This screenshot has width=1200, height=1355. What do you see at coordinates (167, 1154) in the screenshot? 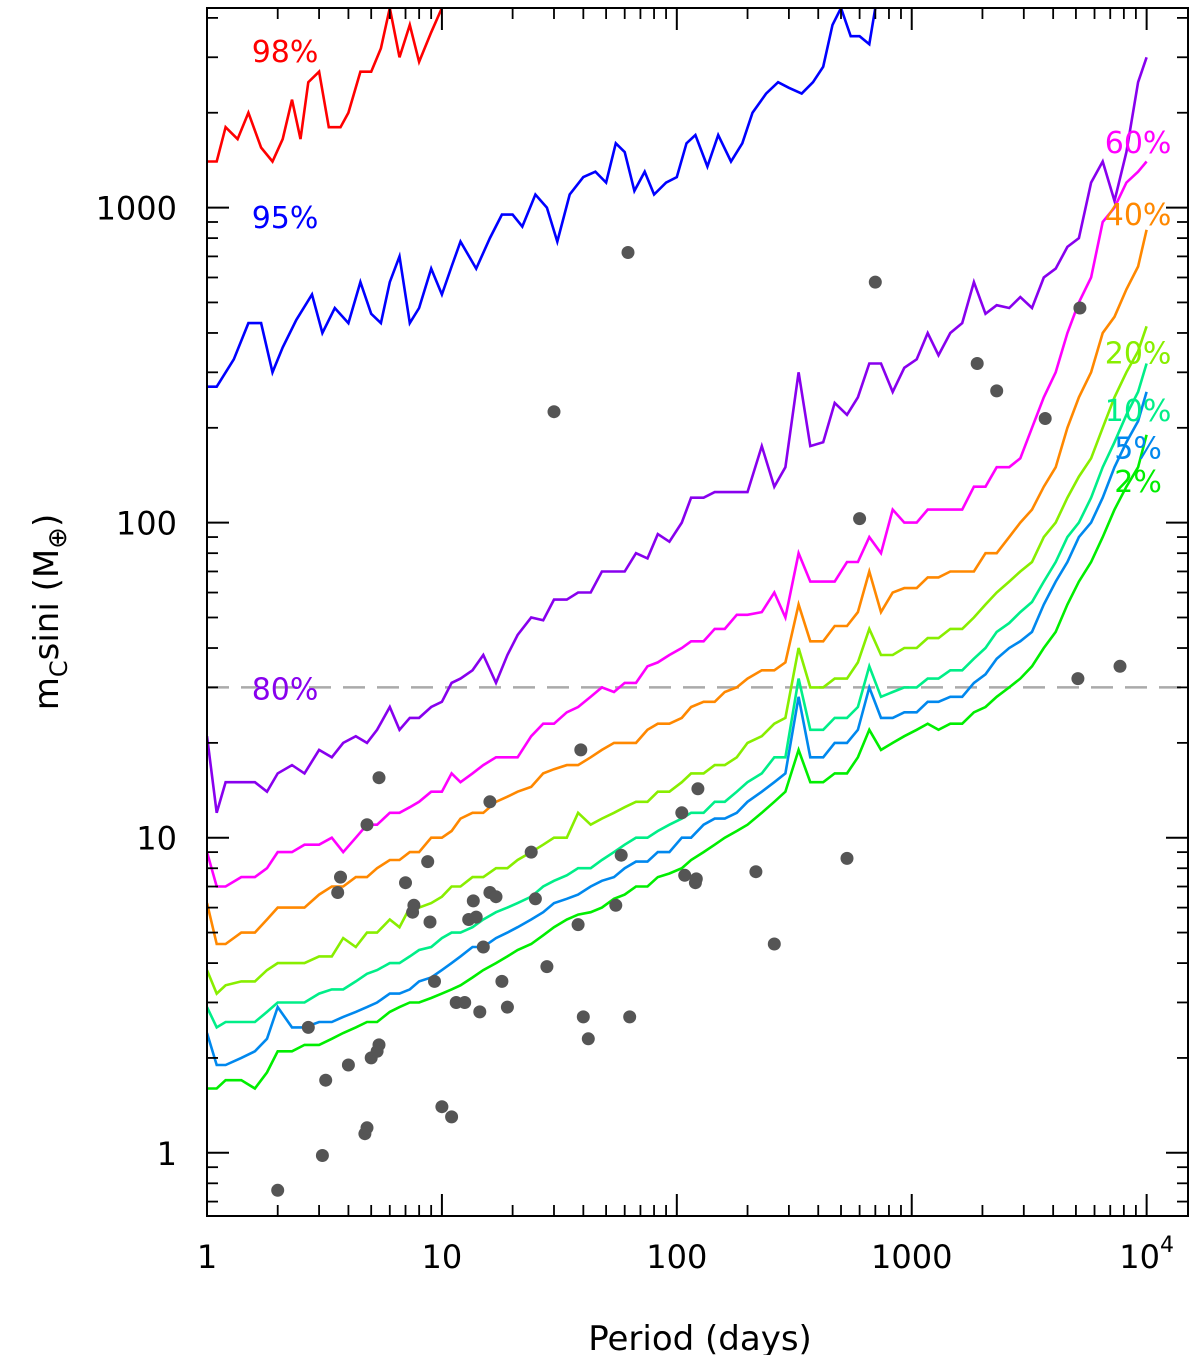
I see `y-tick-label: 1` at bounding box center [167, 1154].